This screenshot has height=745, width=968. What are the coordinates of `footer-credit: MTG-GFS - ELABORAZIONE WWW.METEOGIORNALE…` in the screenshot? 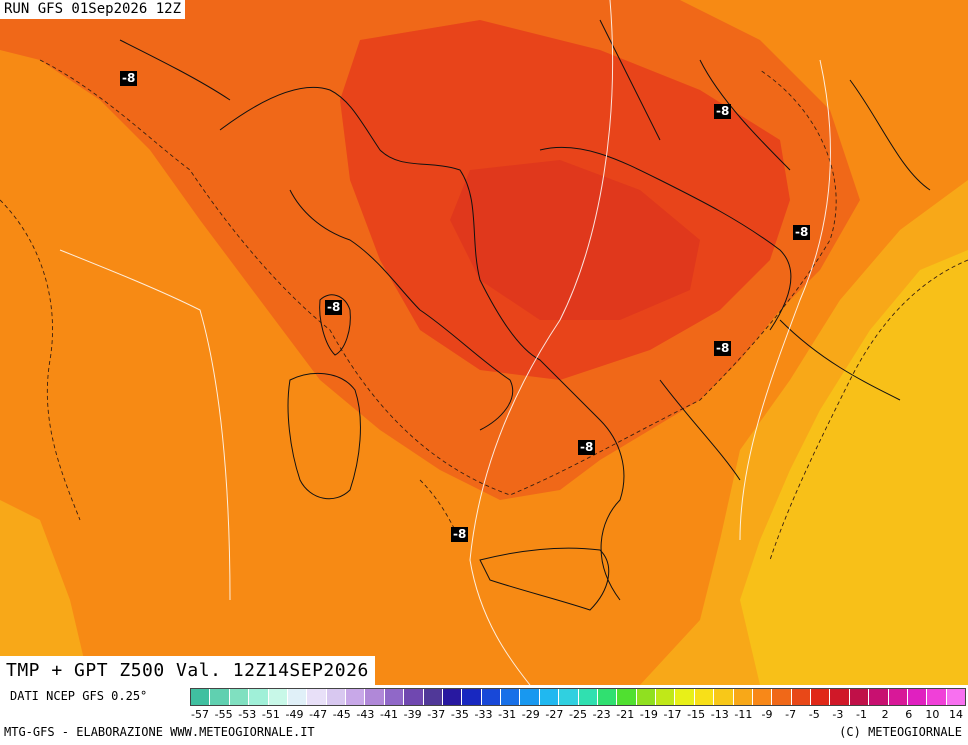 It's located at (159, 732).